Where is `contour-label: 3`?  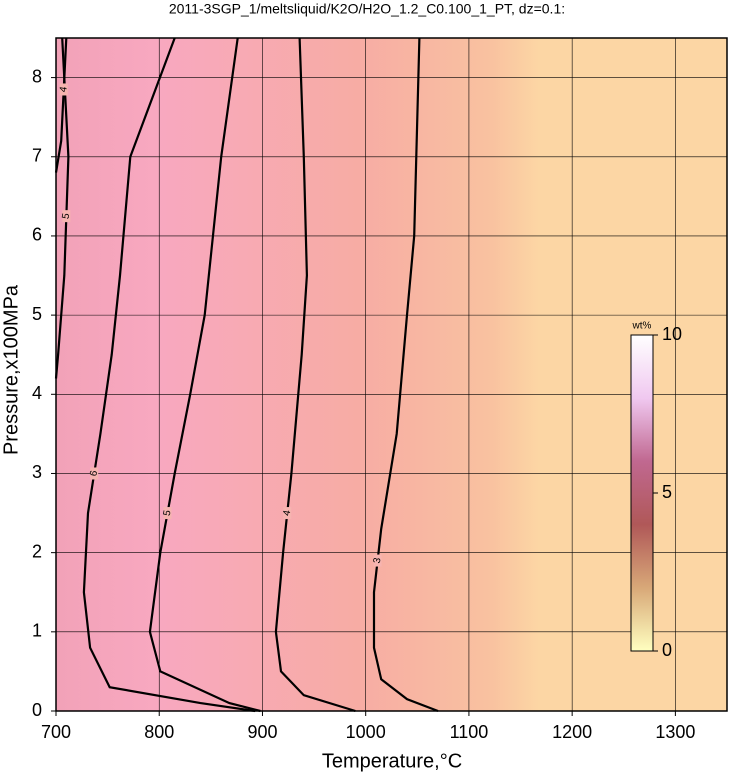
contour-label: 3 is located at coordinates (378, 560).